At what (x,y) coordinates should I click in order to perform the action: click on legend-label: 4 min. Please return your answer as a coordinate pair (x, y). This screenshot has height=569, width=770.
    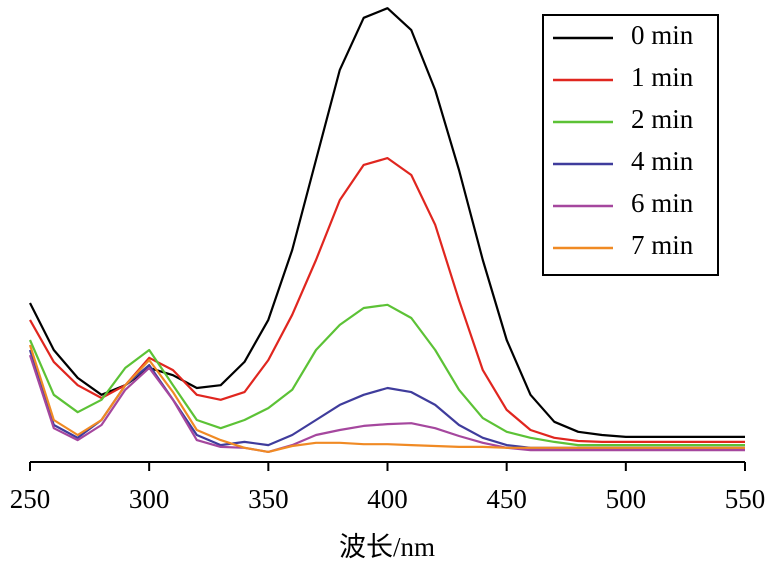
    Looking at the image, I should click on (662, 161).